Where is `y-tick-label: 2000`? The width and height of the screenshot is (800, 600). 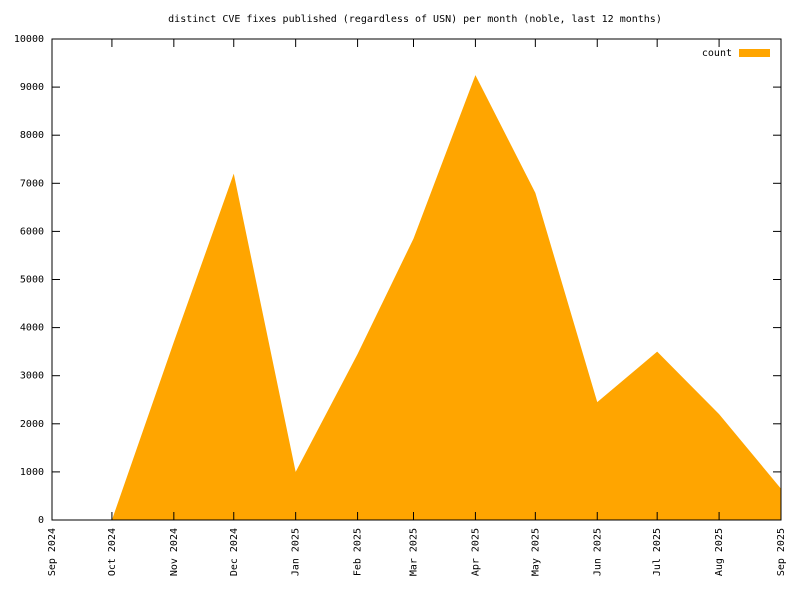
y-tick-label: 2000 is located at coordinates (32, 424).